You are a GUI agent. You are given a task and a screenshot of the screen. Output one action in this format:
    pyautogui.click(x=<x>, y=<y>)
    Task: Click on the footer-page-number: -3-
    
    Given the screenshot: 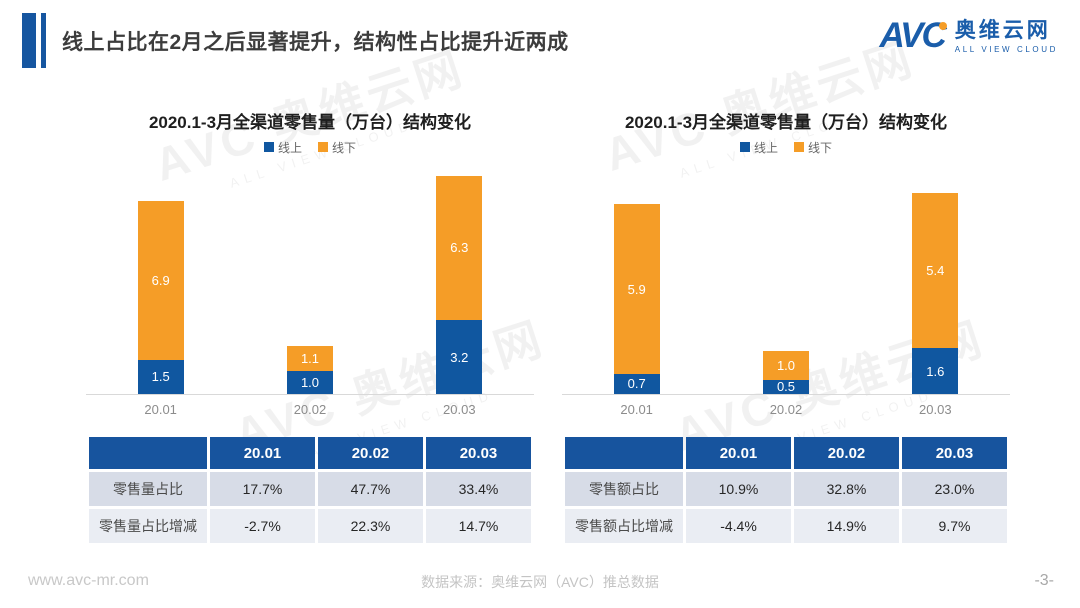 What is the action you would take?
    pyautogui.click(x=1044, y=580)
    